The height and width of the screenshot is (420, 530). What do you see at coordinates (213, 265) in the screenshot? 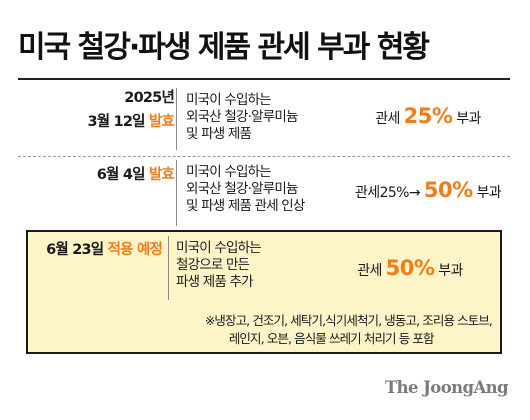
I see `row-description-line: 철강으로 만든` at bounding box center [213, 265].